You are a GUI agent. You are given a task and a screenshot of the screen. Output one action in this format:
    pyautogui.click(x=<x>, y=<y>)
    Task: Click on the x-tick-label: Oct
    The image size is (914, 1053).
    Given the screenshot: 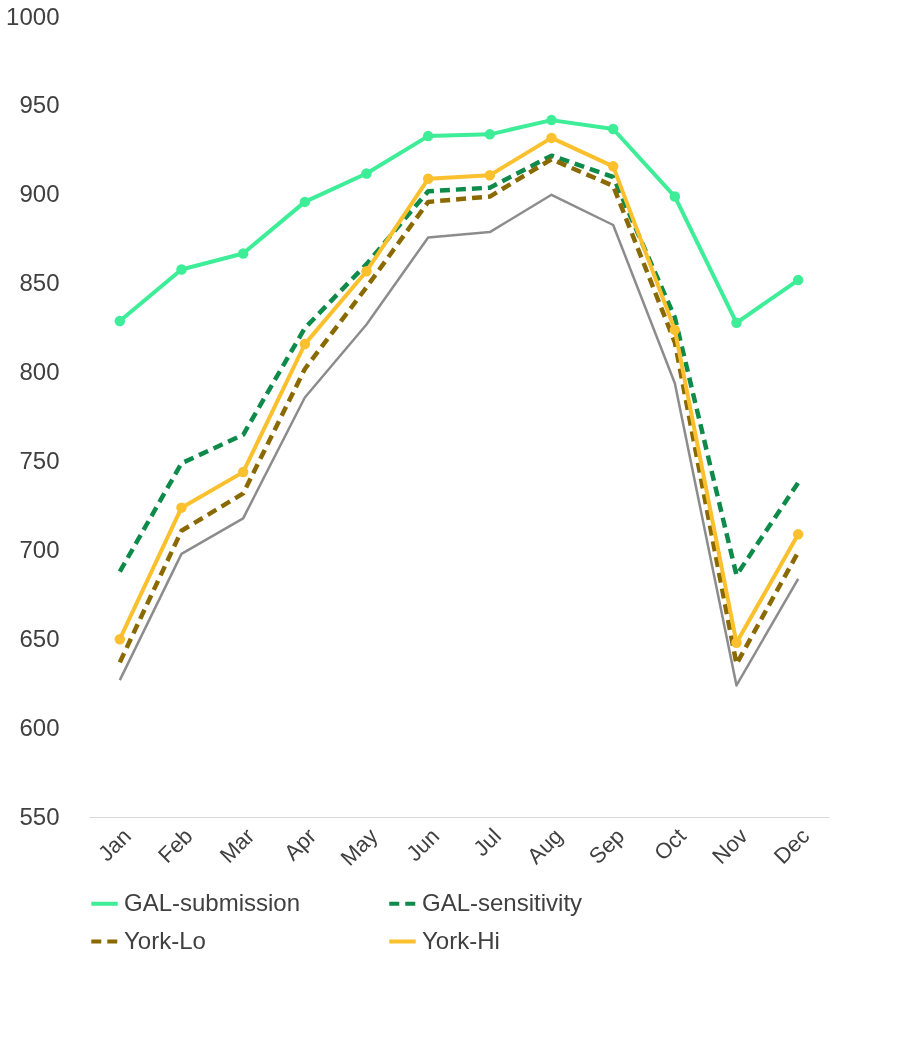 What is the action you would take?
    pyautogui.click(x=670, y=844)
    